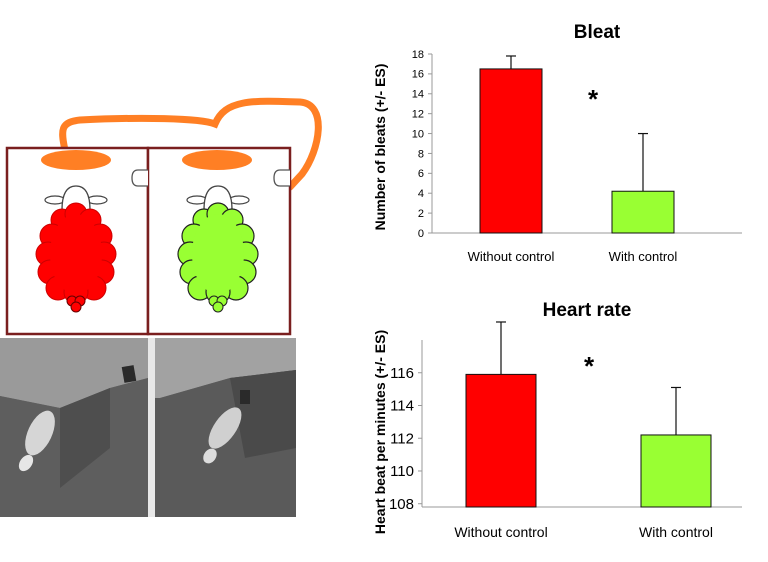 The image size is (768, 562). What do you see at coordinates (76, 160) in the screenshot?
I see `feeder-left` at bounding box center [76, 160].